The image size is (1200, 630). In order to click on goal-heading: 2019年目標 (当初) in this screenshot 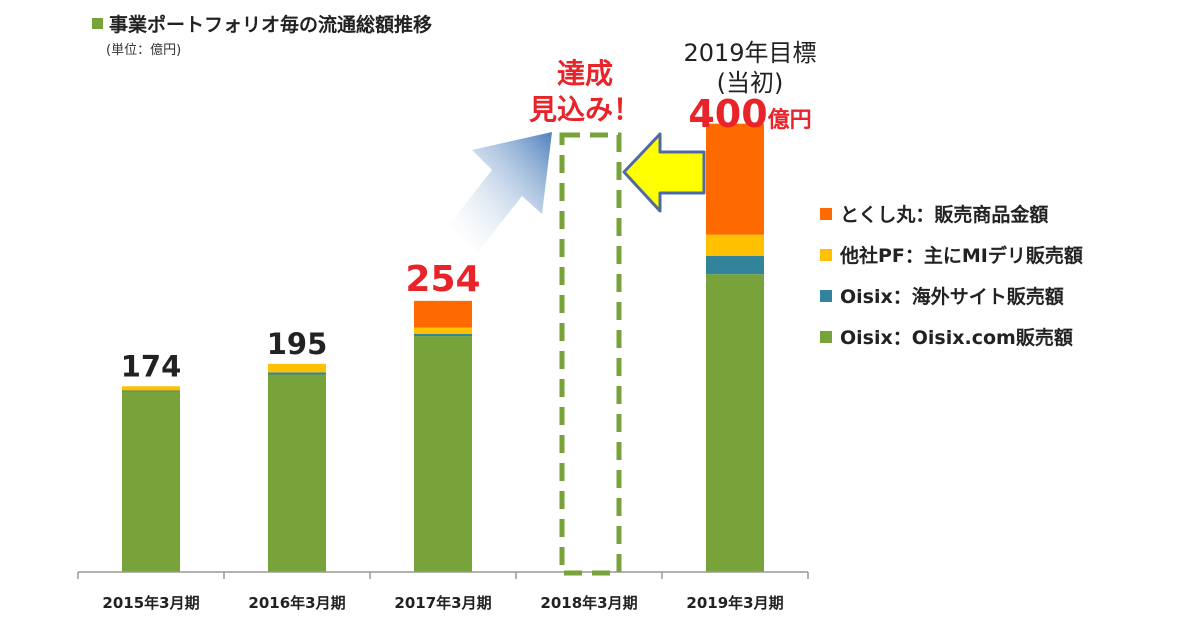, I will do `click(750, 68)`.